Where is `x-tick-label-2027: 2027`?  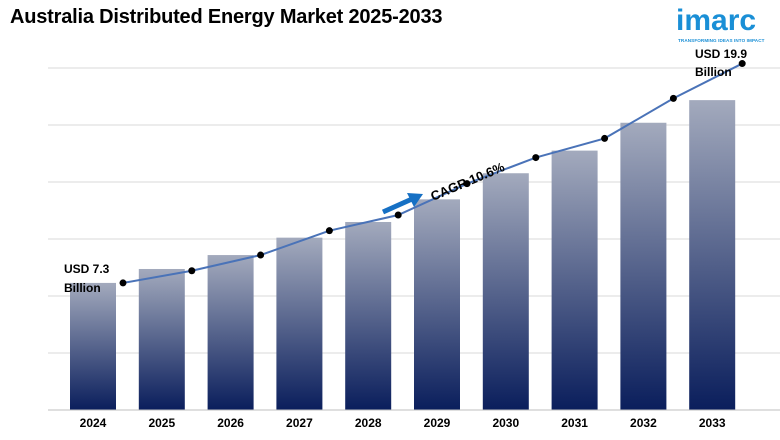 x-tick-label-2027: 2027 is located at coordinates (299, 423).